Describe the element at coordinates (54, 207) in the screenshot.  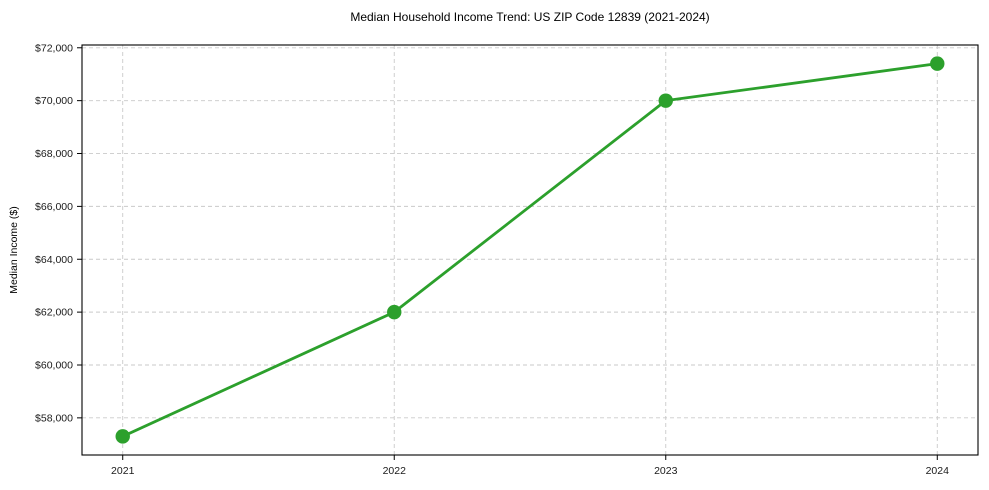
I see `y-tick-label: $66,000` at that location.